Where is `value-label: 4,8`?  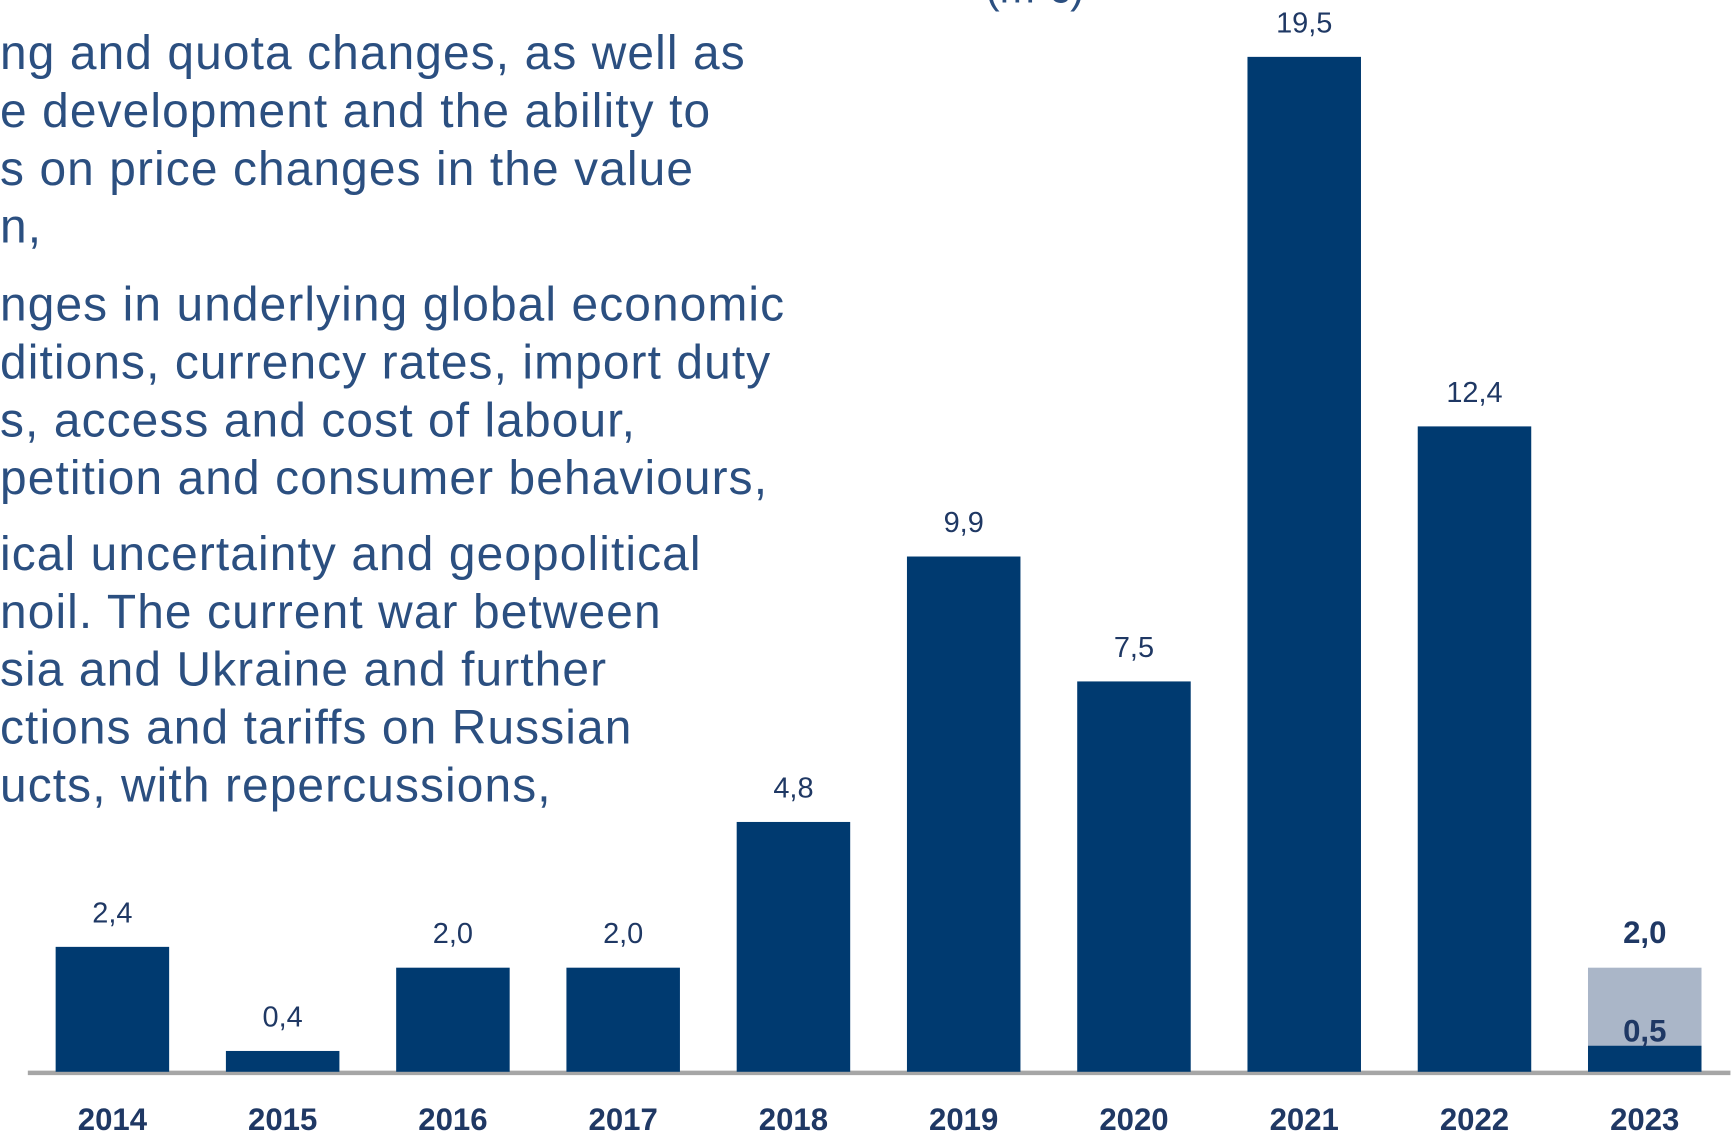 value-label: 4,8 is located at coordinates (793, 788).